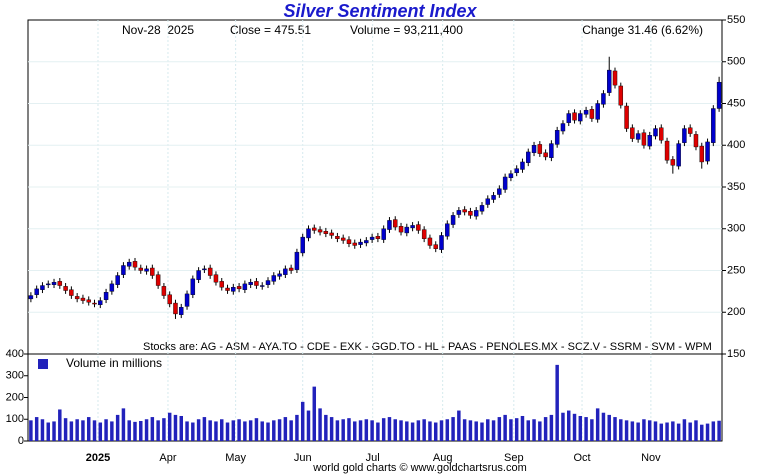  Describe the element at coordinates (270, 30) in the screenshot. I see `info-close: Close = 475.51` at that location.